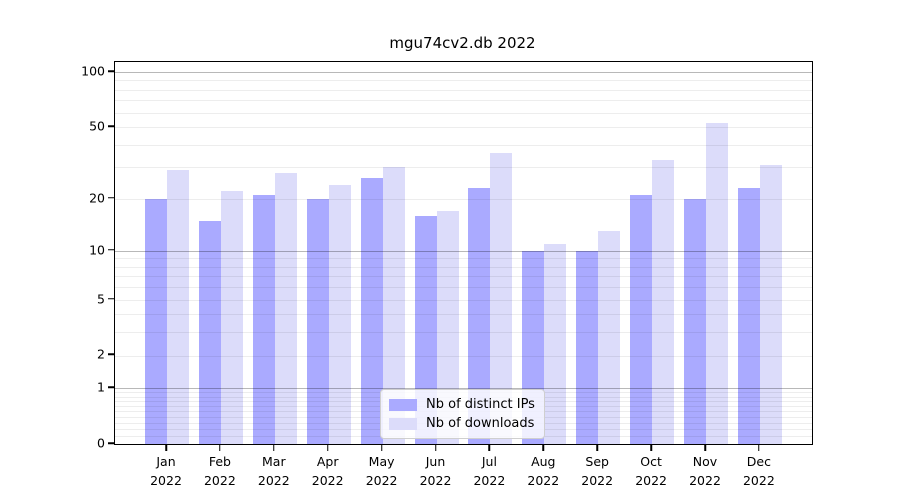 The width and height of the screenshot is (900, 500). Describe the element at coordinates (97, 126) in the screenshot. I see `y-axis-tick-label: 50` at that location.